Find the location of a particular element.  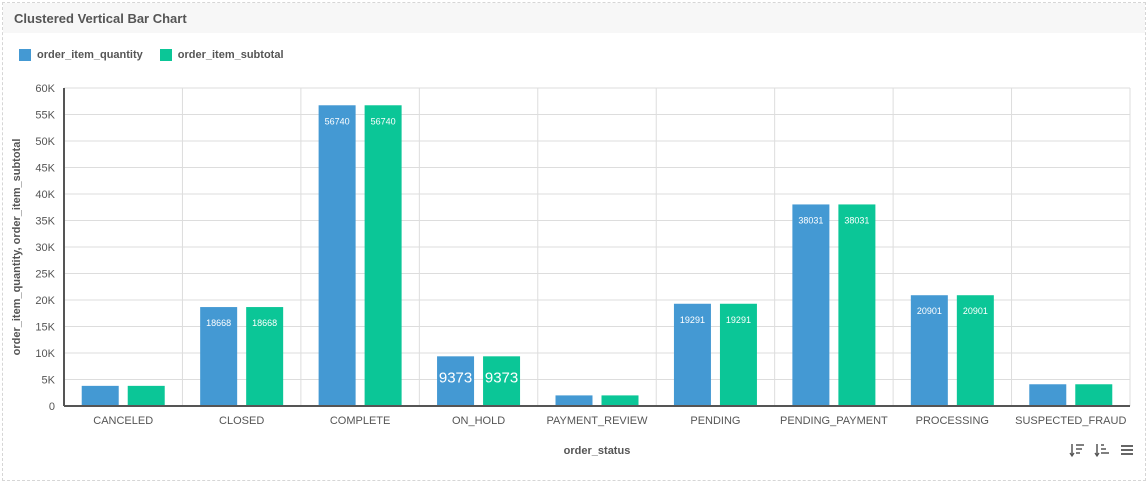

menu-icon is located at coordinates (1127, 450).